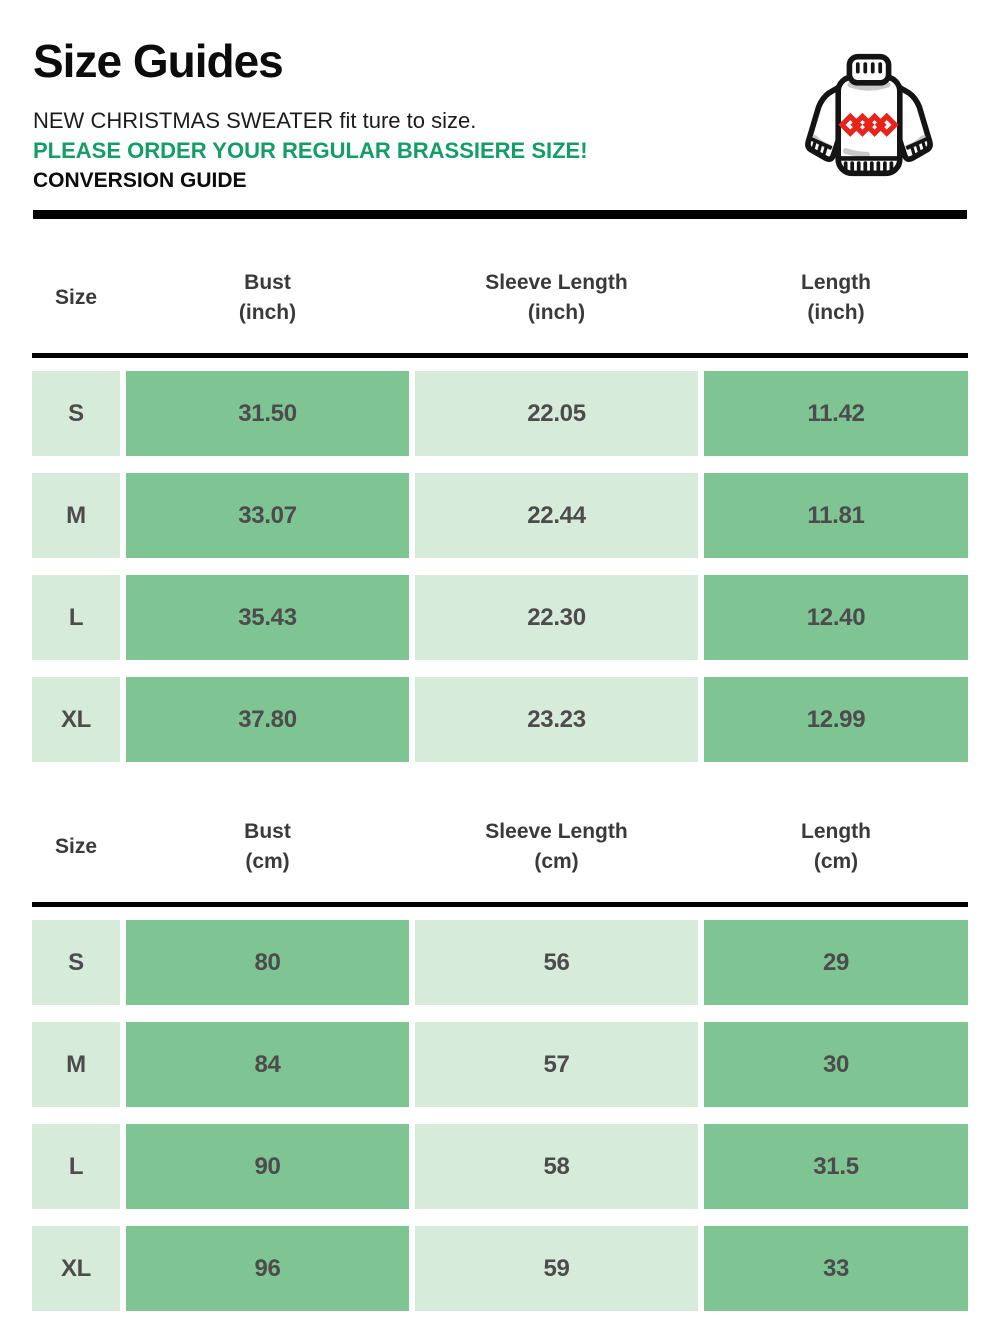  What do you see at coordinates (836, 719) in the screenshot?
I see `length-cell: 12.99` at bounding box center [836, 719].